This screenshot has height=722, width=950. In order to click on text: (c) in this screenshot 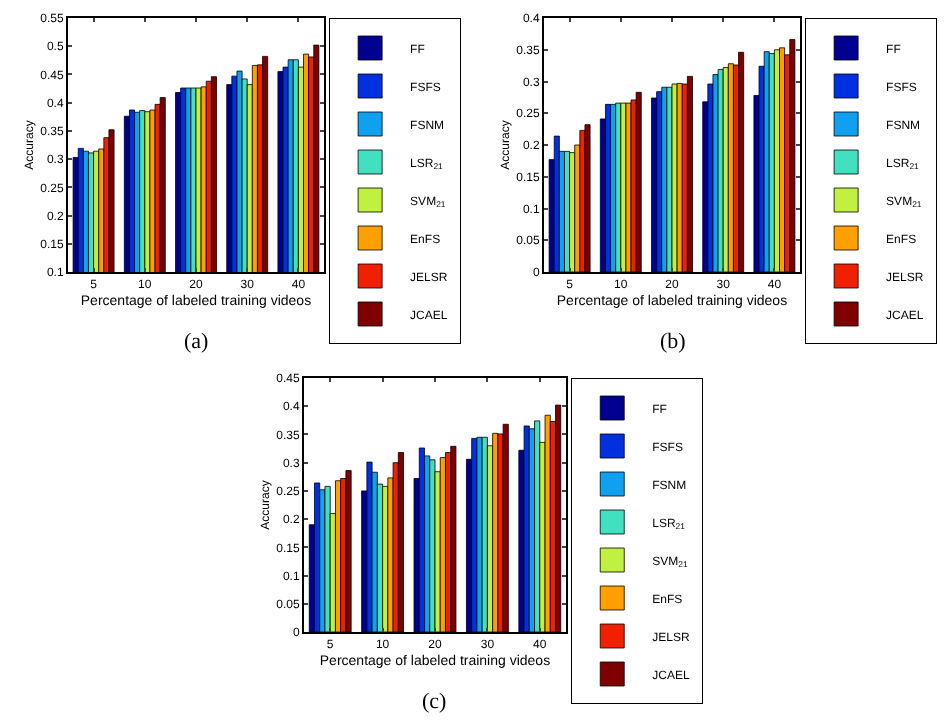, I will do `click(435, 702)`.